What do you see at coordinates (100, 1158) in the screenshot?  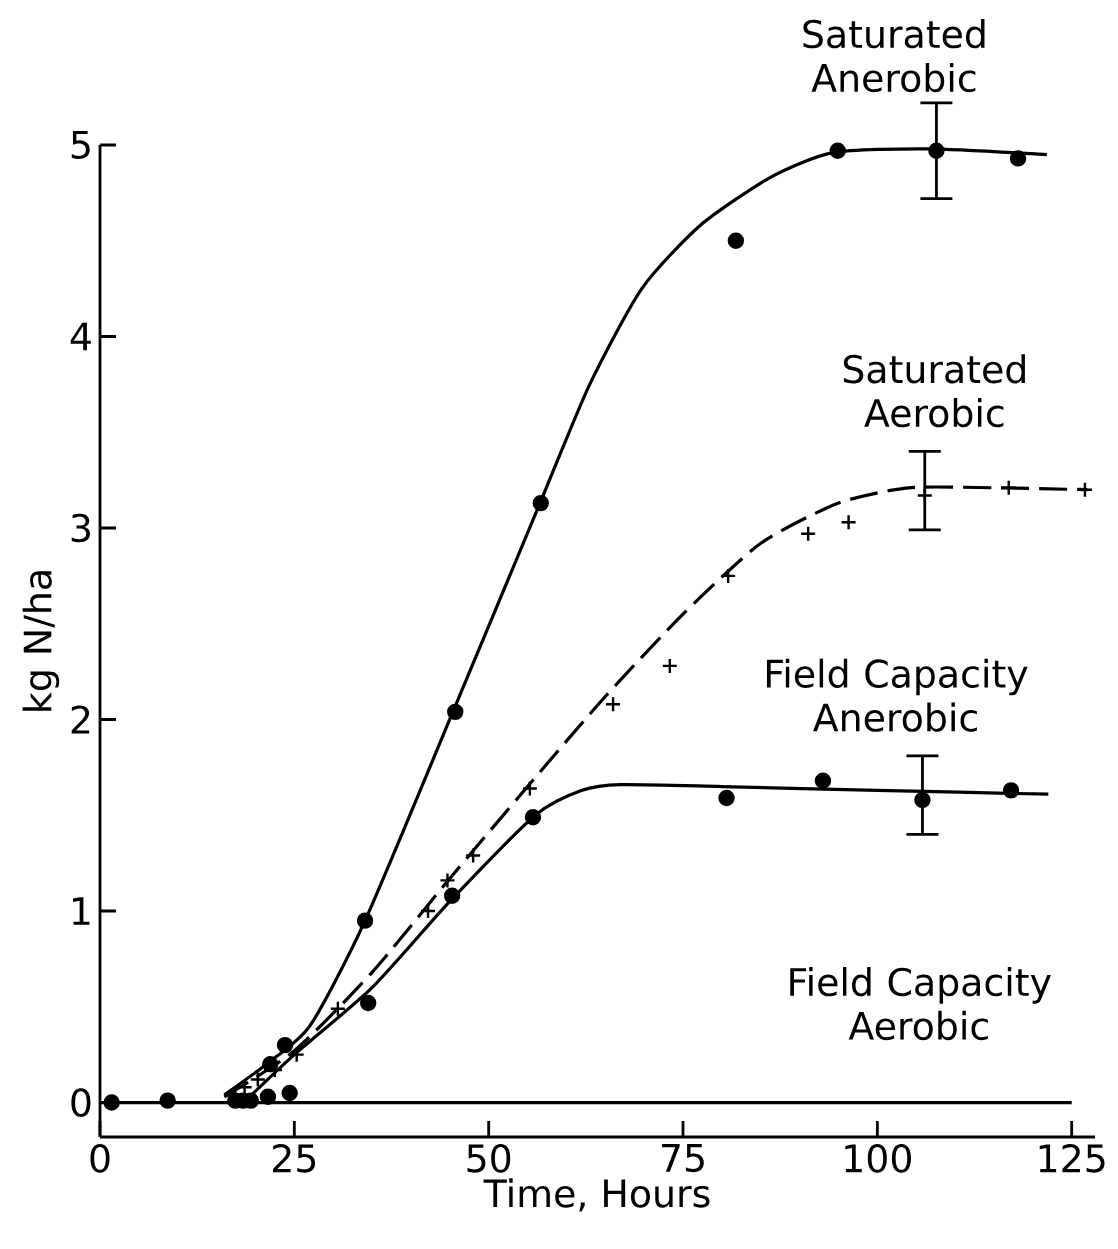 I see `x-tick-label: 0` at bounding box center [100, 1158].